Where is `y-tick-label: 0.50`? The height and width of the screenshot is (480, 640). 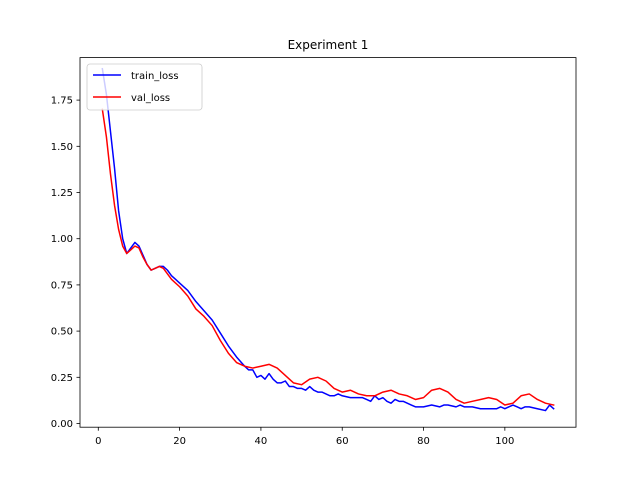
y-tick-label: 0.50 is located at coordinates (62, 332).